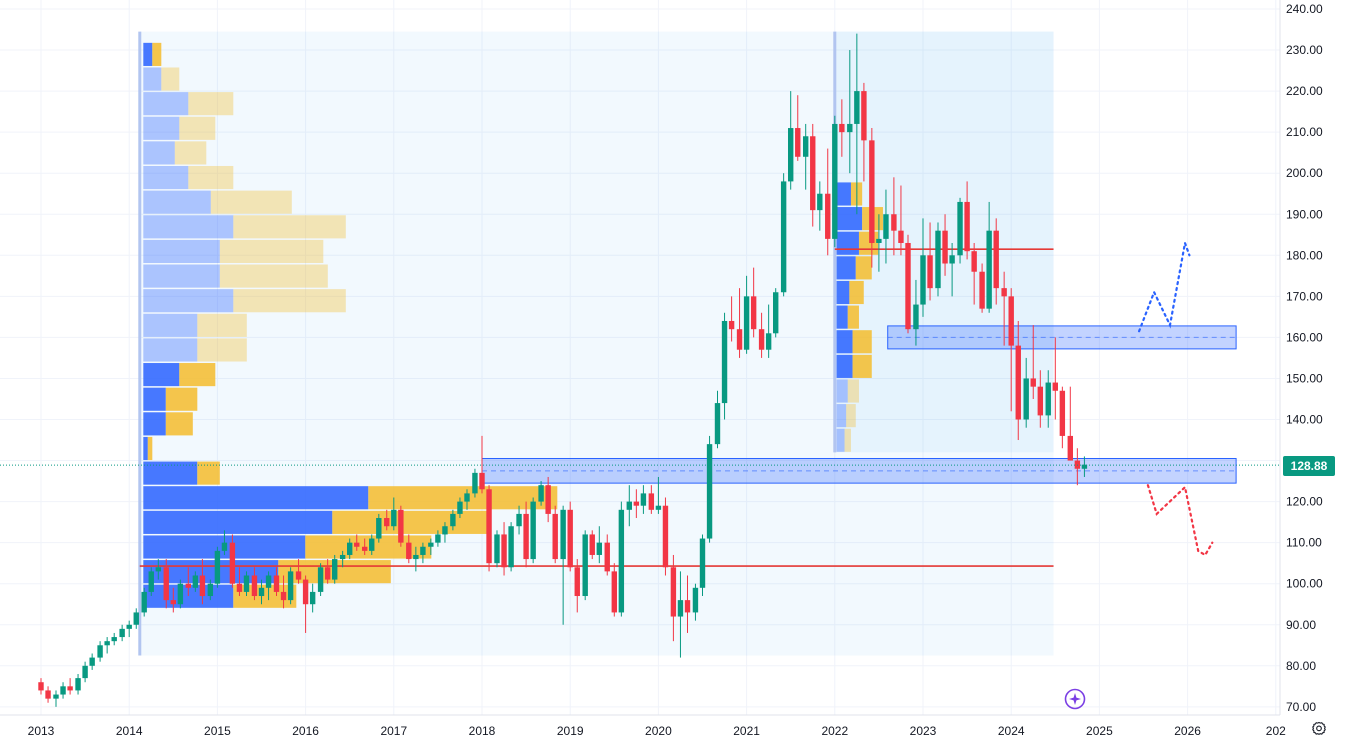 The width and height of the screenshot is (1347, 745). What do you see at coordinates (859, 470) in the screenshot?
I see `support-zone-box` at bounding box center [859, 470].